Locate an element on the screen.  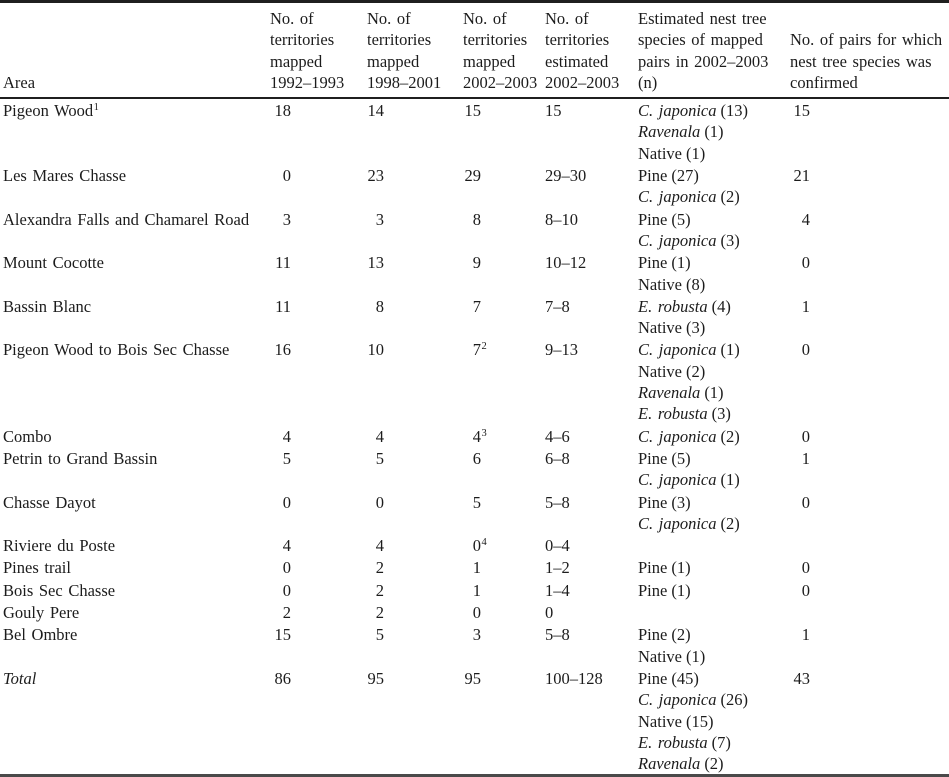
area-label: Riviere du Poste is located at coordinates (59, 546).